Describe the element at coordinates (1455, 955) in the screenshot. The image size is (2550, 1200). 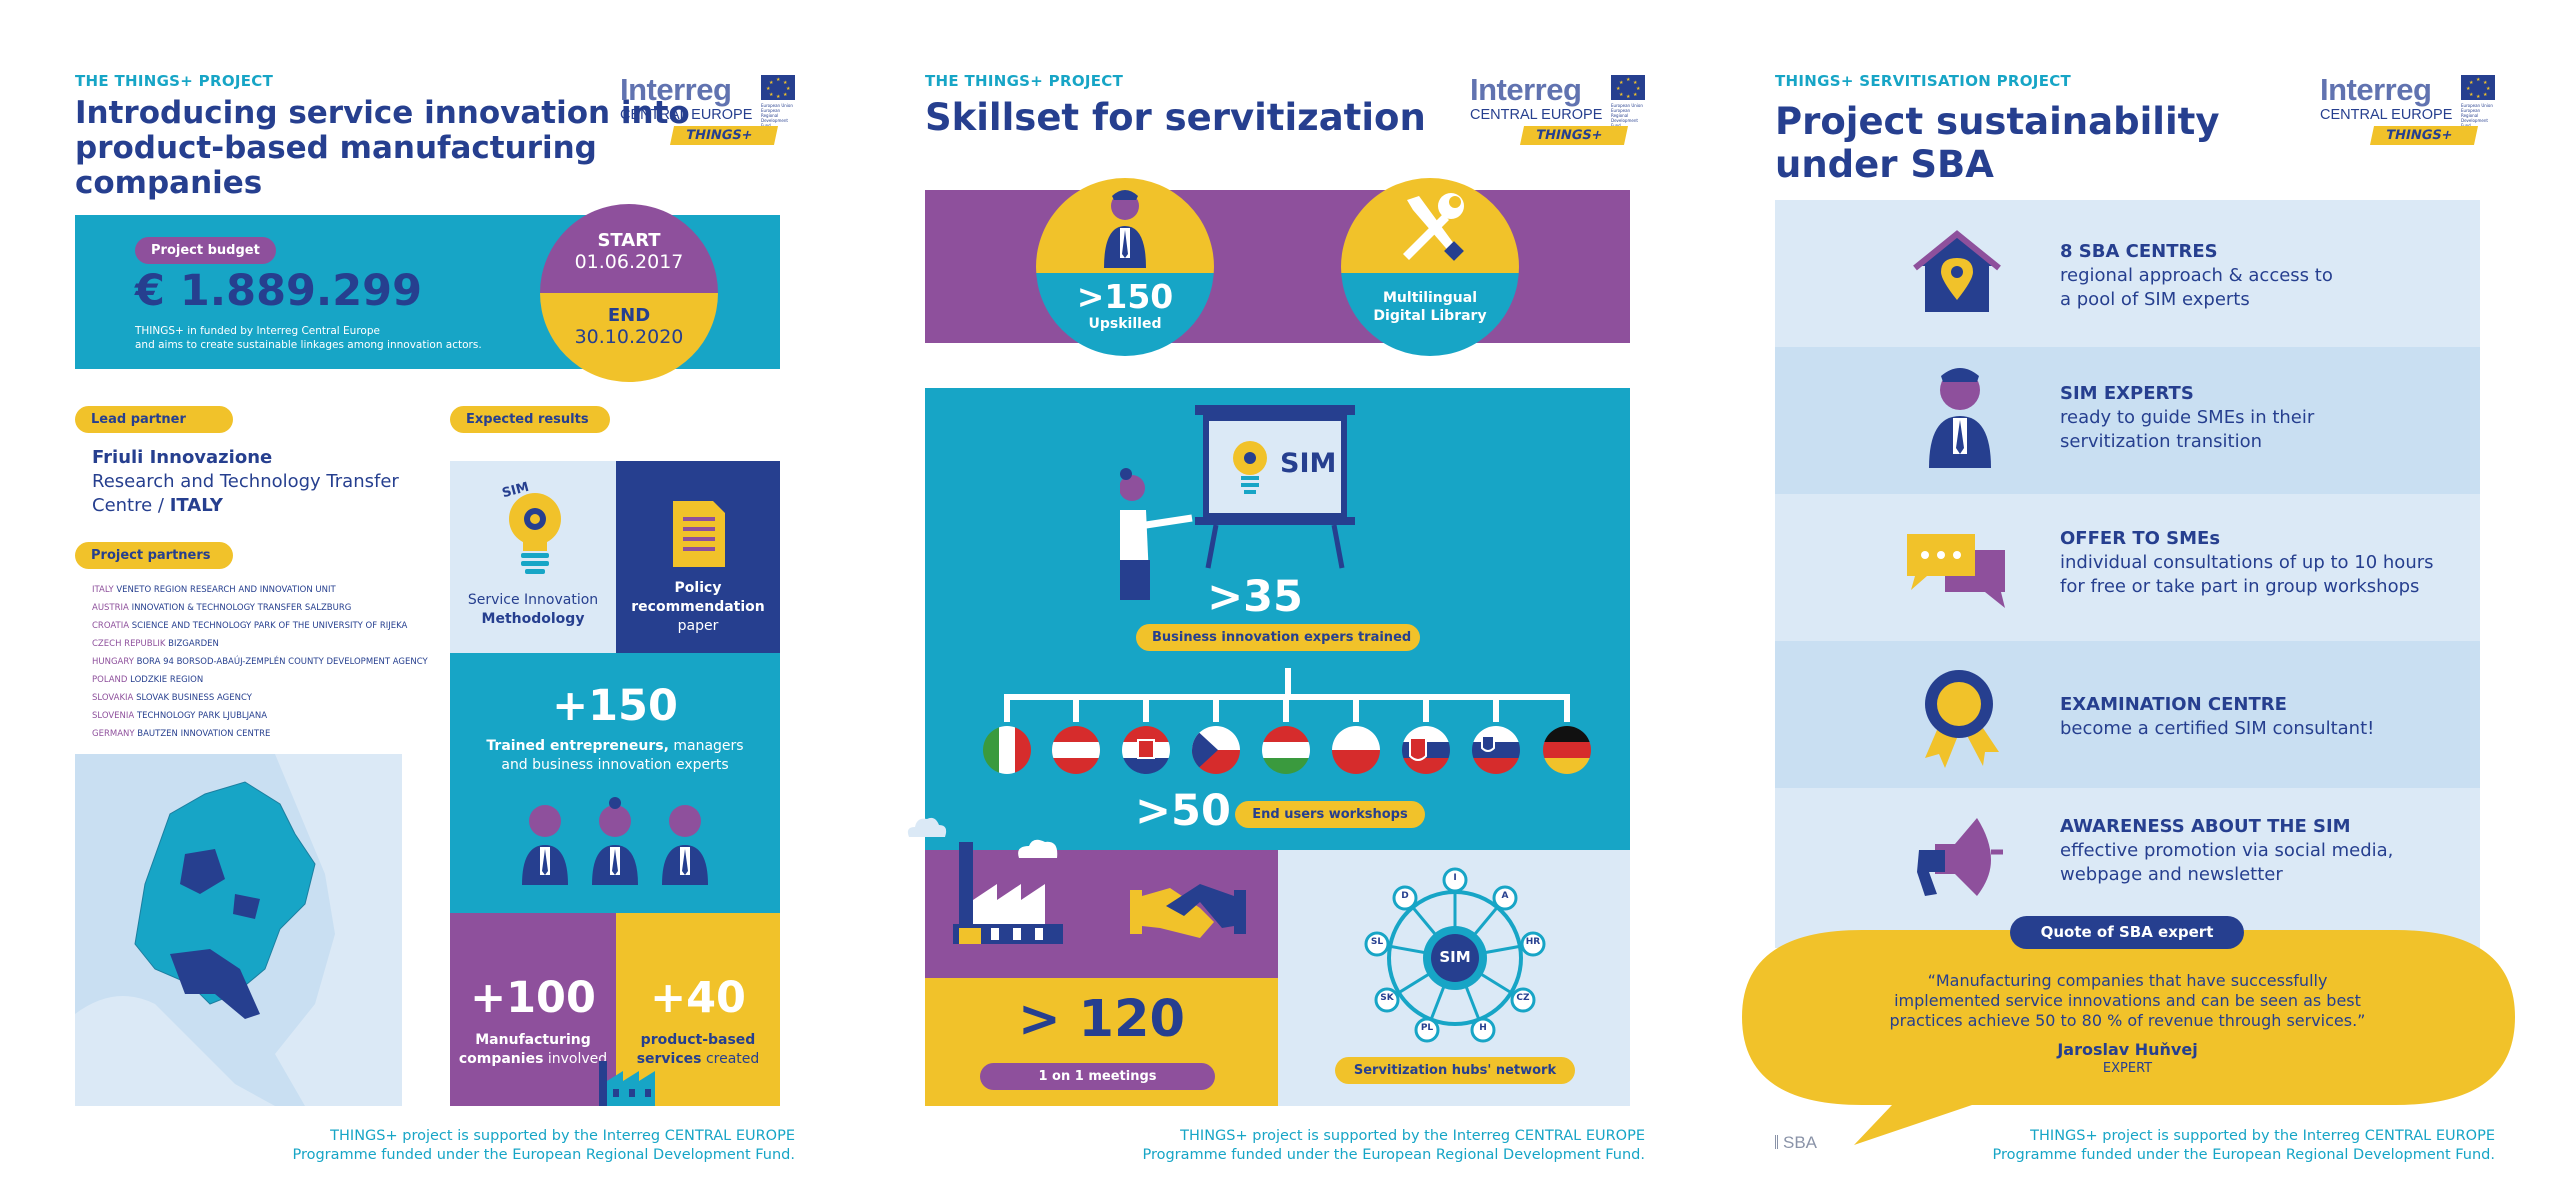
I see `hub-network-diagram` at that location.